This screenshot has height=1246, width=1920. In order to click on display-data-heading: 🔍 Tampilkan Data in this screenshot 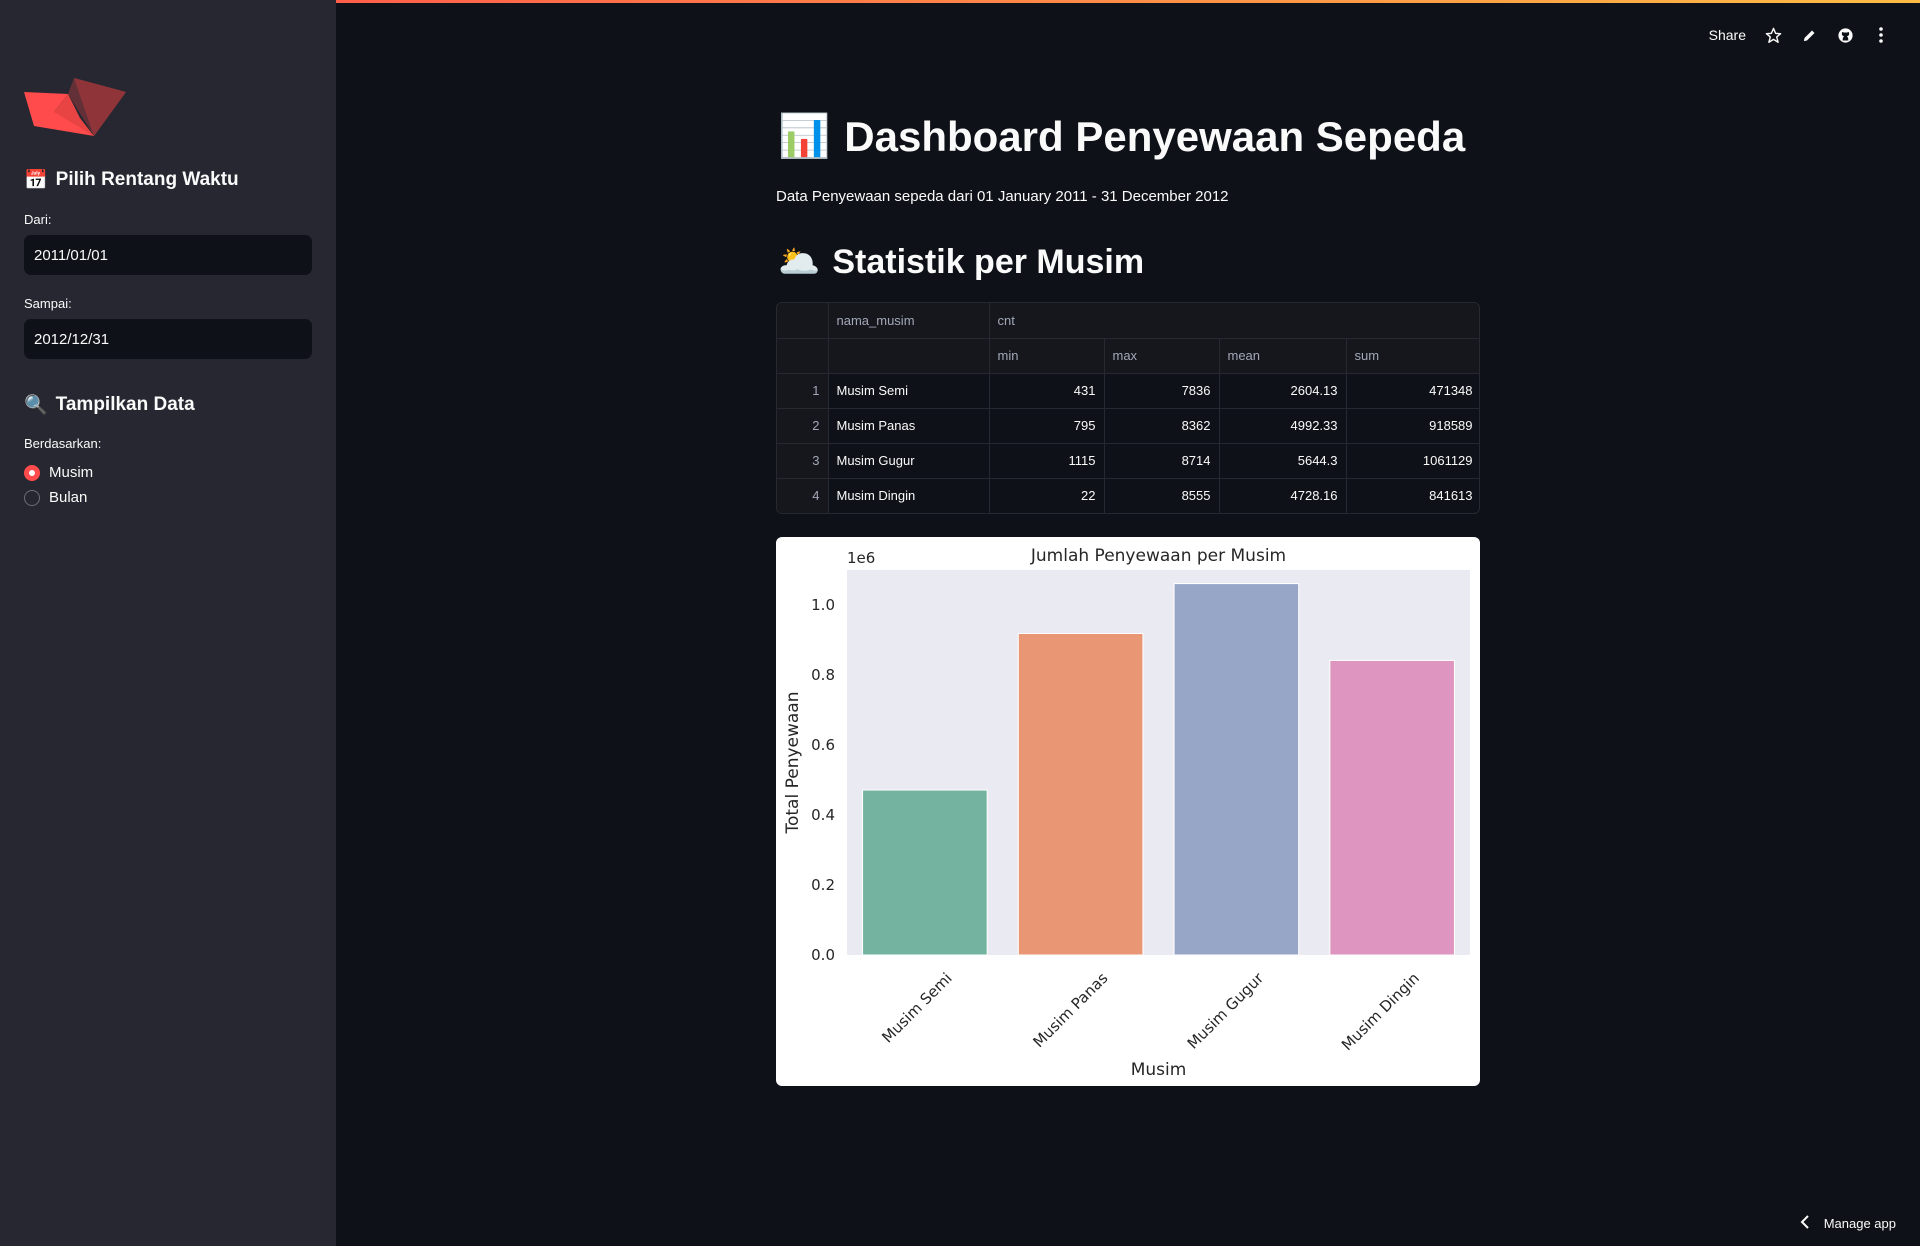, I will do `click(109, 405)`.